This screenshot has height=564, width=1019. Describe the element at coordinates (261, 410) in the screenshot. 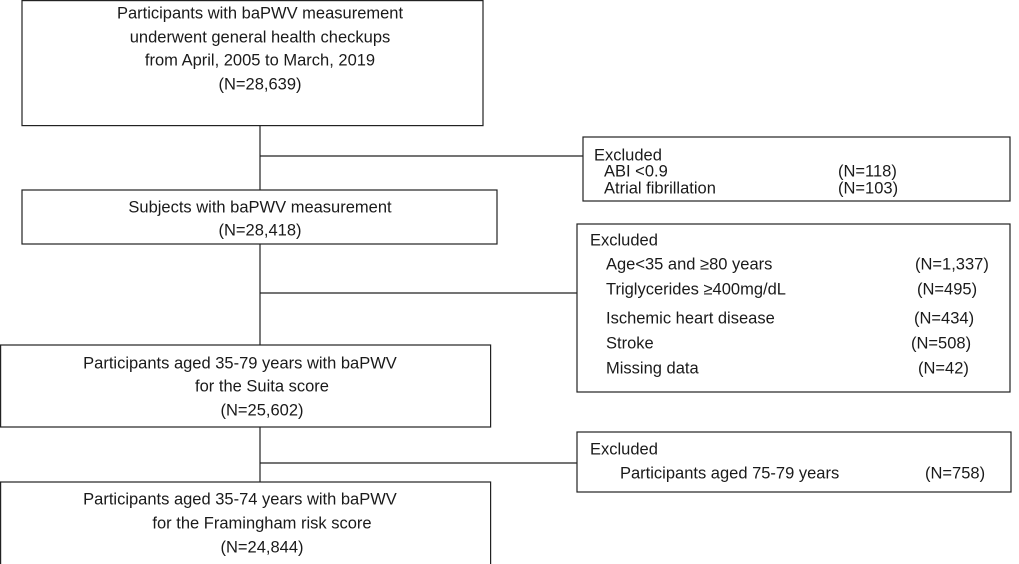

I see `node-text: (N=25,602)` at that location.